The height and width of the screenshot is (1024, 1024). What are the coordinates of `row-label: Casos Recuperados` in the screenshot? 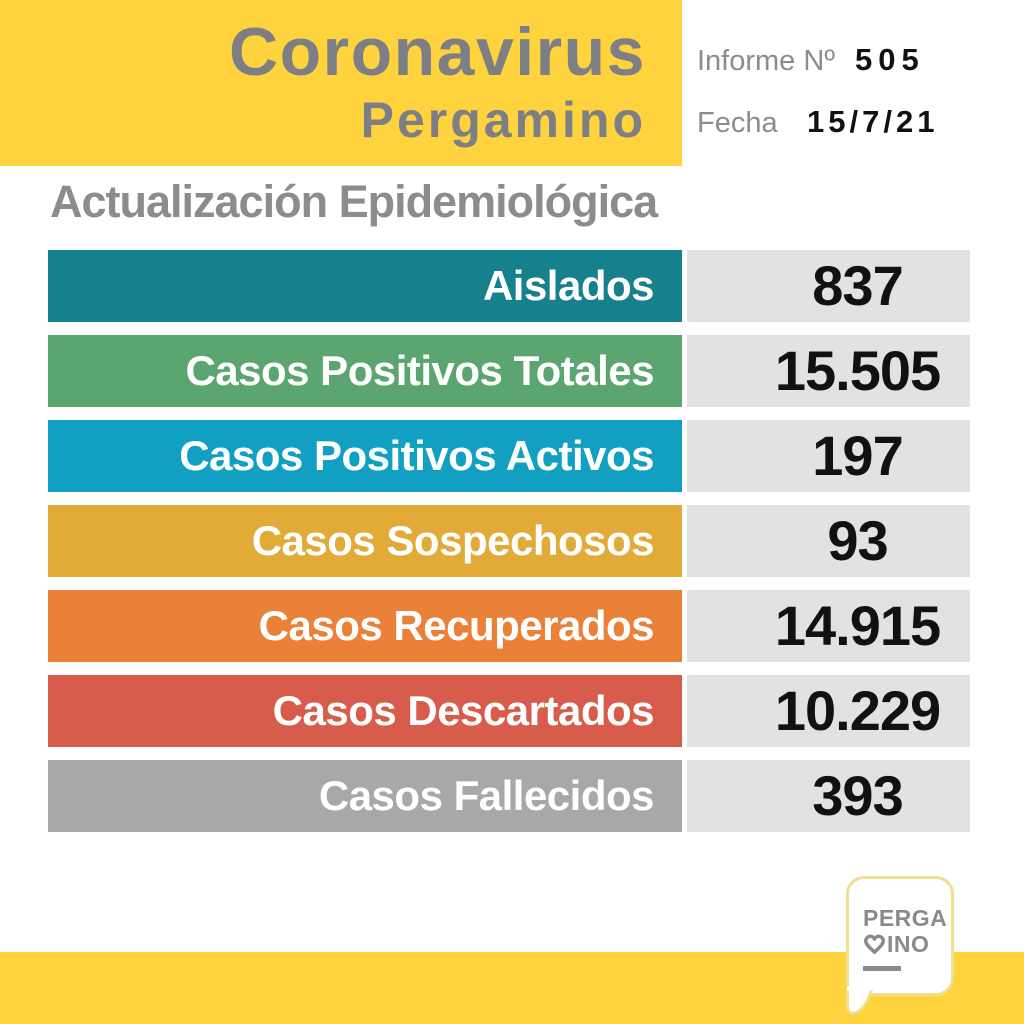 It's located at (456, 625).